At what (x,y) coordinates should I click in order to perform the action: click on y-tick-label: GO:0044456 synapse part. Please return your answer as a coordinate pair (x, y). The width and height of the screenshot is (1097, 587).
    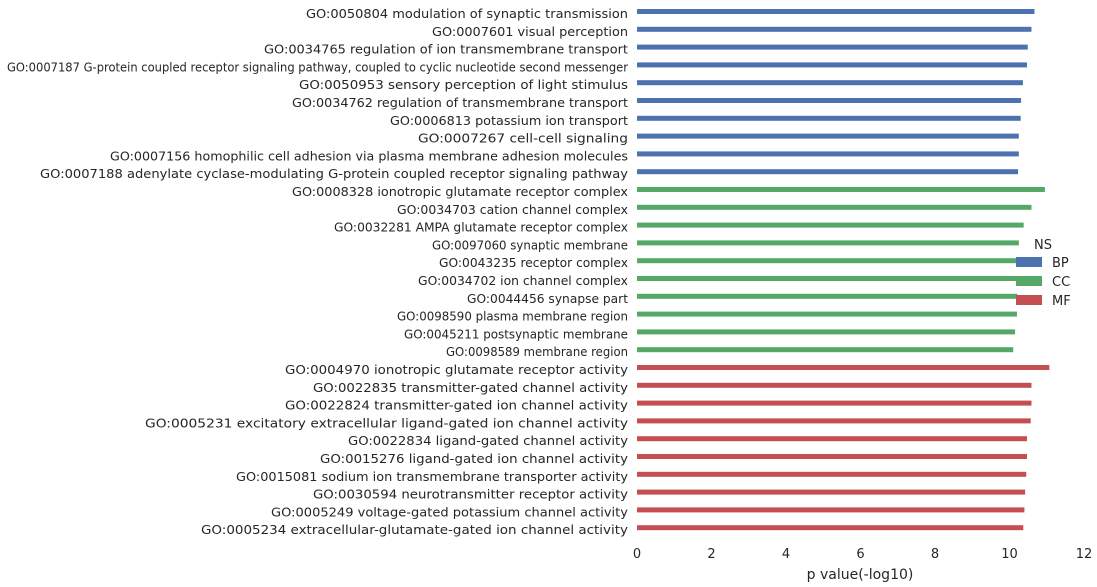
    Looking at the image, I should click on (547, 298).